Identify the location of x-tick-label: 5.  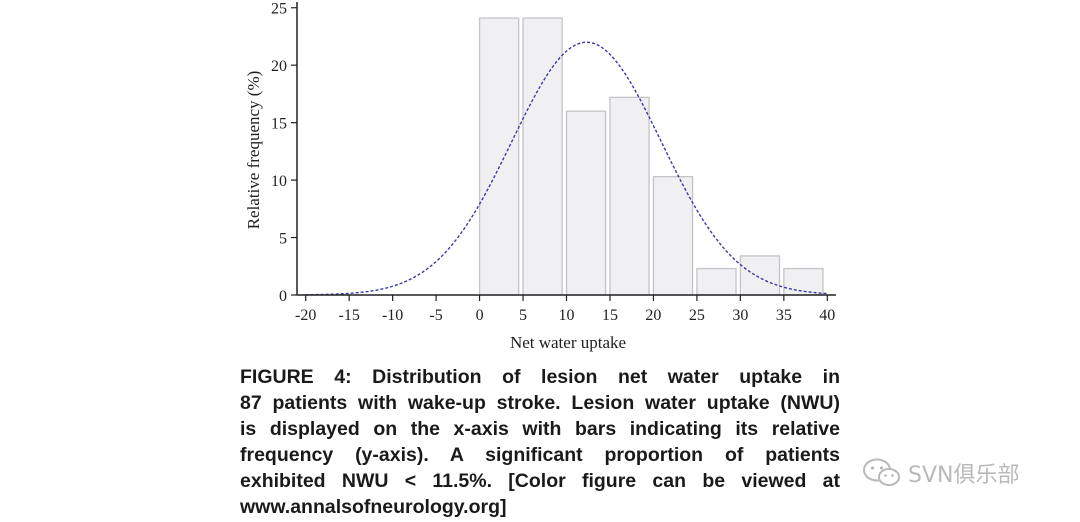
(523, 315).